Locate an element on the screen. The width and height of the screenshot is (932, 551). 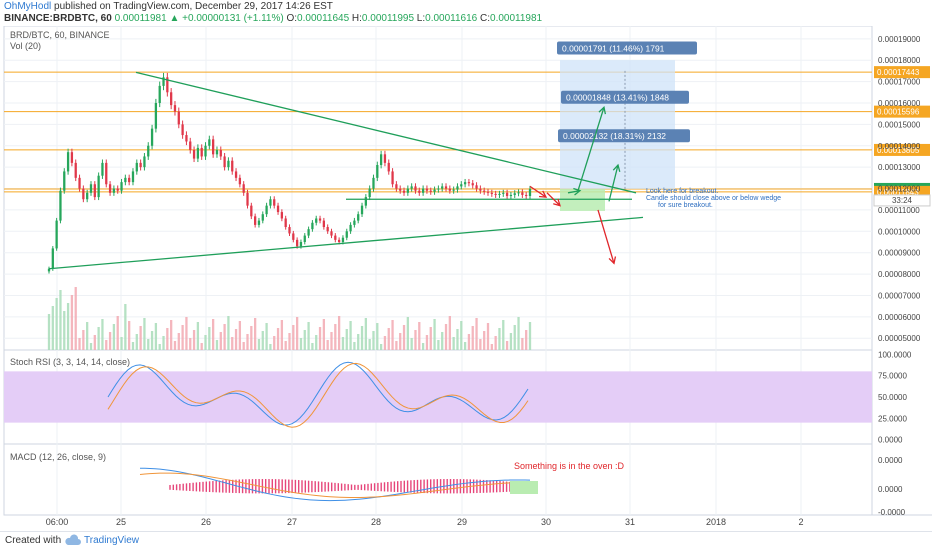
price-tick-label: 0.00013000 is located at coordinates (899, 167).